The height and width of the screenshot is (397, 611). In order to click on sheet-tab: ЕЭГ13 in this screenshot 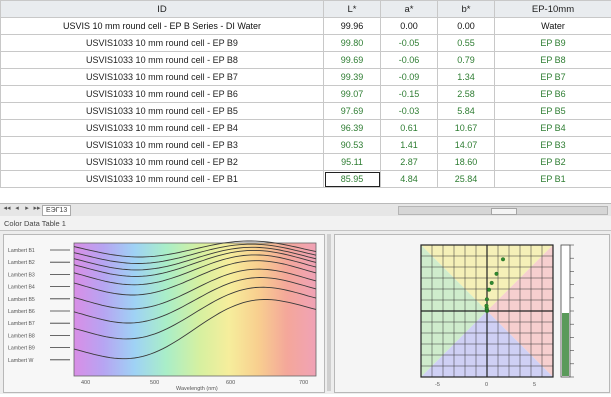, I will do `click(56, 210)`.